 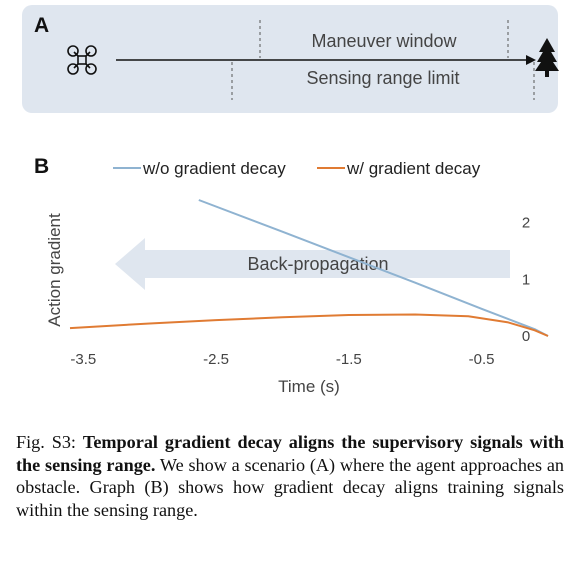 What do you see at coordinates (382, 78) in the screenshot?
I see `sensing-range-label: Sensing range limit` at bounding box center [382, 78].